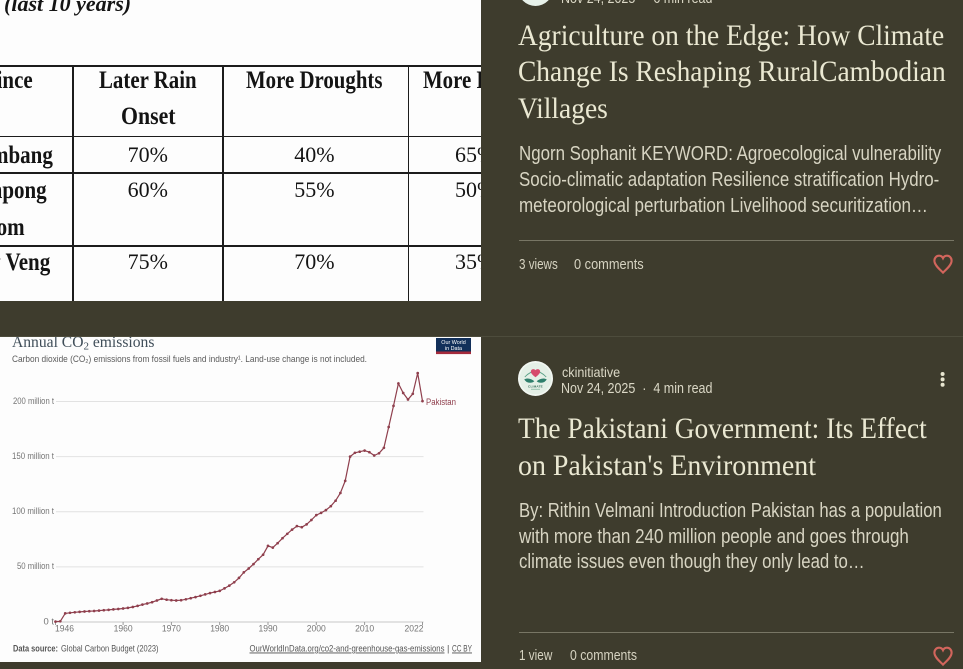  I want to click on svg-text: in Data, so click(453, 349).